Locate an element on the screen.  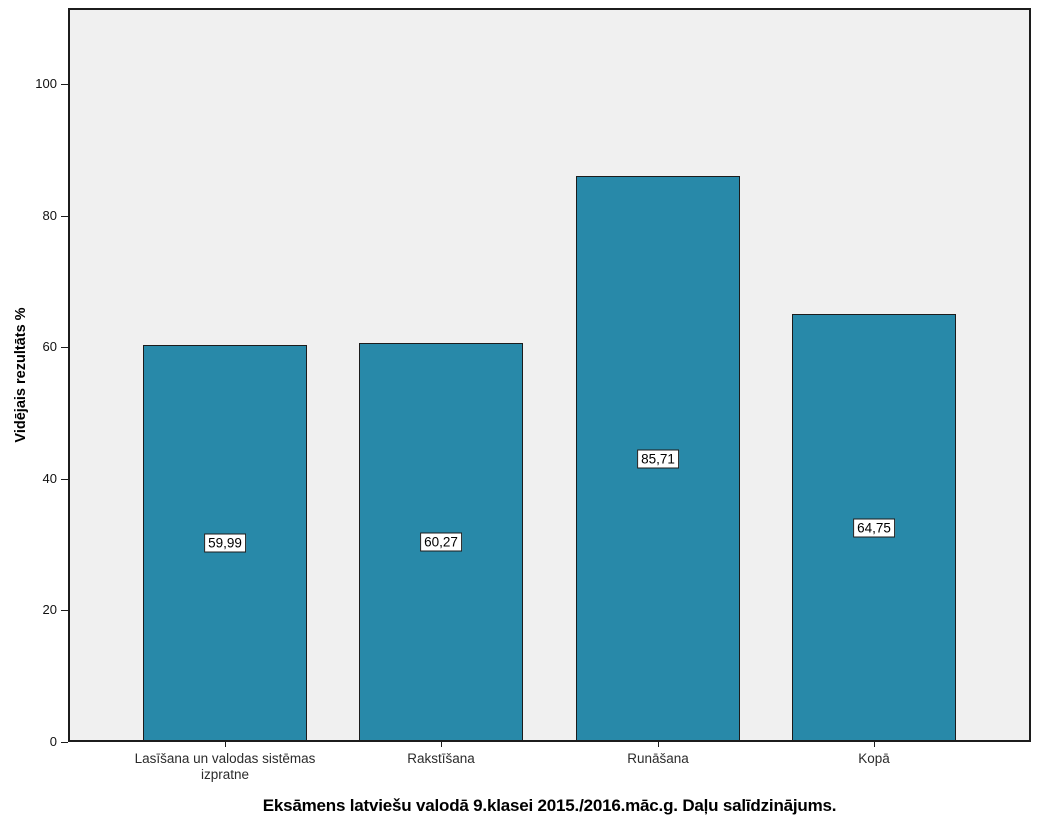
bar-2: 85,71 is located at coordinates (658, 458).